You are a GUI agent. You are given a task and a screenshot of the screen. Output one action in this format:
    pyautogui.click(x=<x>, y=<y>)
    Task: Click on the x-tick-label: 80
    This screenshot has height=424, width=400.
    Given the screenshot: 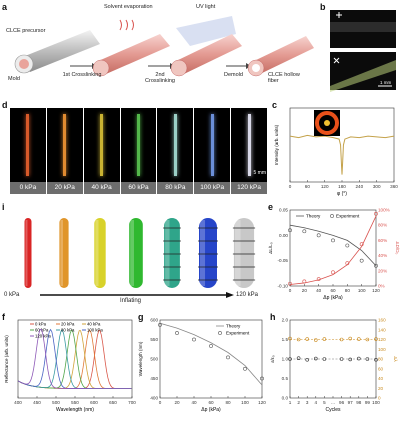 What is the action you would take?
    pyautogui.click(x=228, y=402)
    